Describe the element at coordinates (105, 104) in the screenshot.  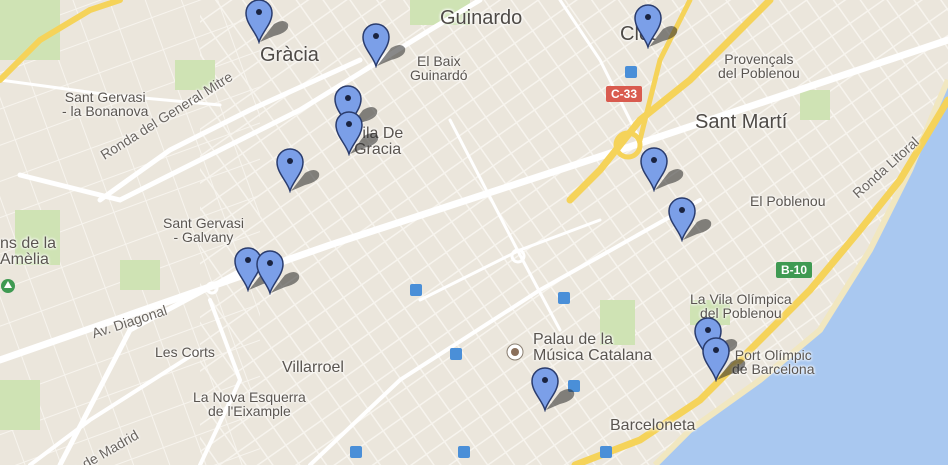
I see `label-sant-gervasi-bonanova: Sant Gervasi - la Bonanova` at that location.